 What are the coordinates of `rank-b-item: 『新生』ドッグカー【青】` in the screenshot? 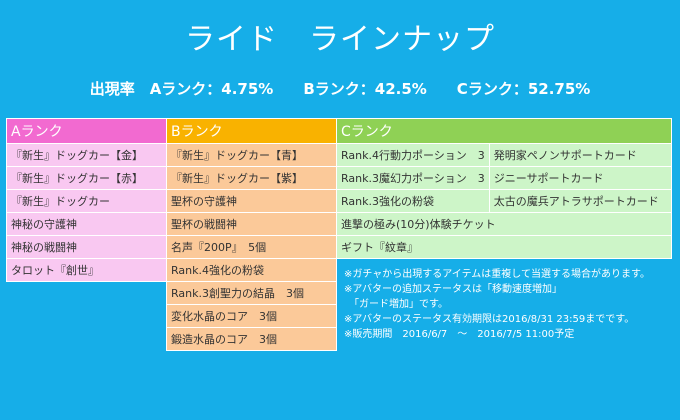 It's located at (251, 155).